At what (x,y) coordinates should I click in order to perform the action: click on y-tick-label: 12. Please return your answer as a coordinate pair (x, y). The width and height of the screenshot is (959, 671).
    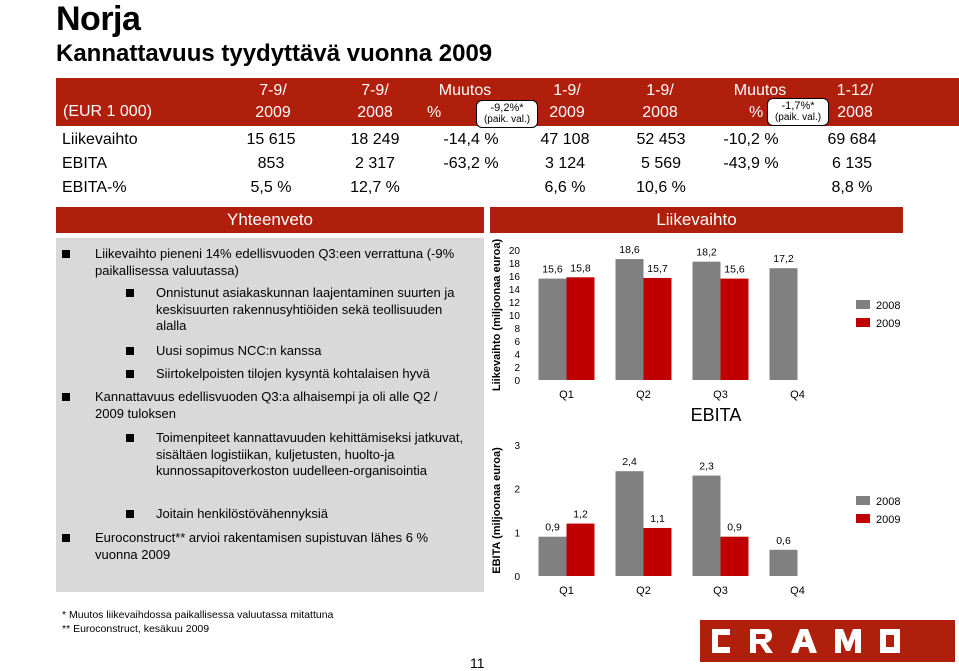
    Looking at the image, I should click on (515, 303).